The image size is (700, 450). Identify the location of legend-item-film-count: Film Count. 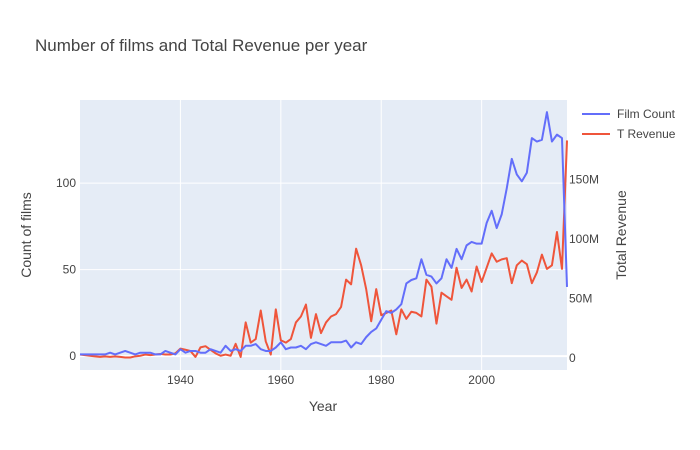
(629, 114).